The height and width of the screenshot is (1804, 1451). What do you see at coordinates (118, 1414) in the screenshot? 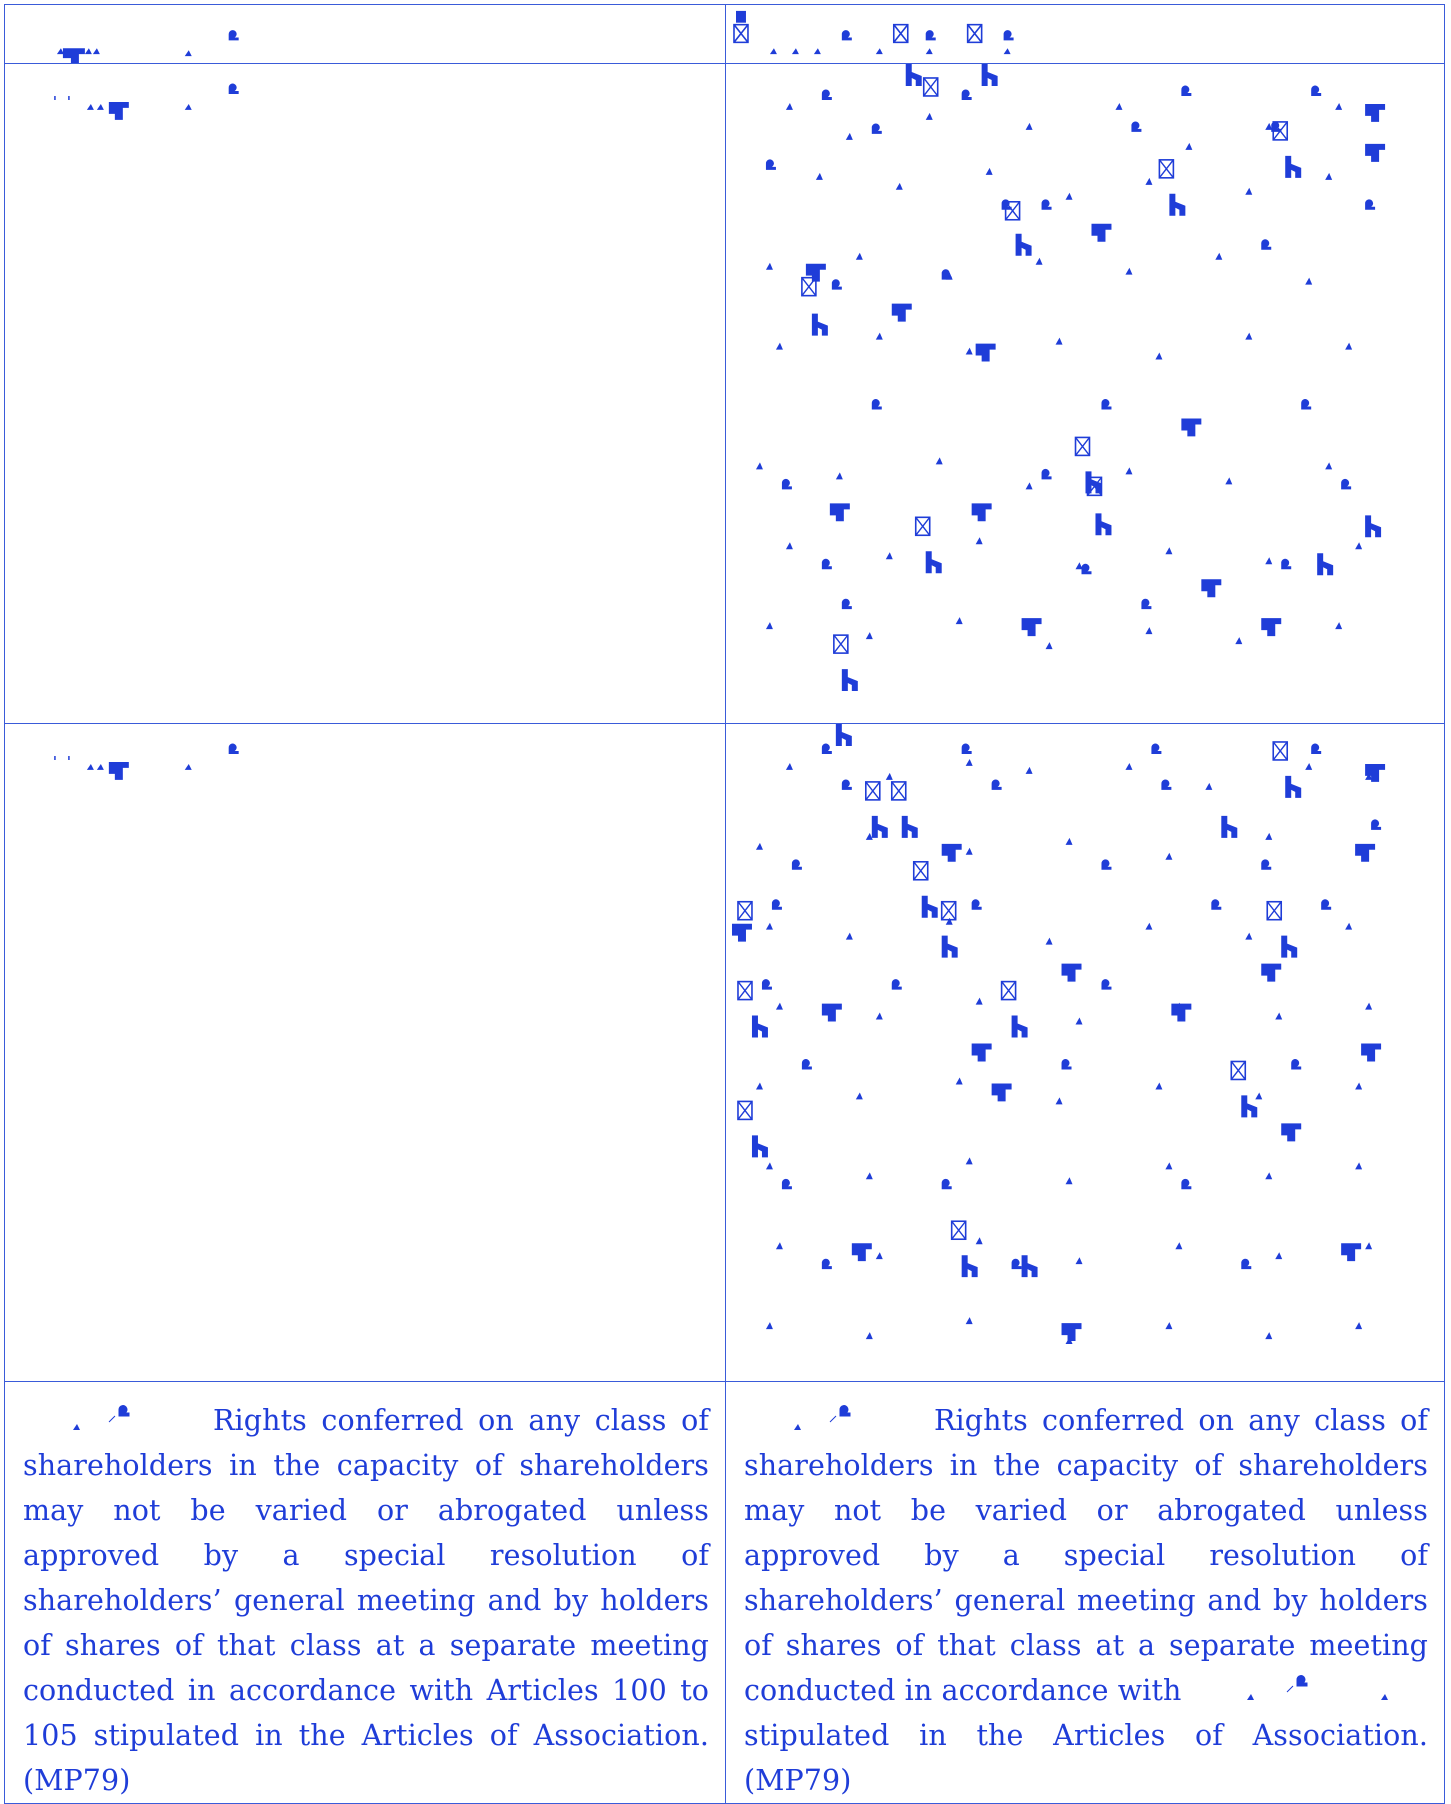
I see `garbled-glyphs-lead-left` at bounding box center [118, 1414].